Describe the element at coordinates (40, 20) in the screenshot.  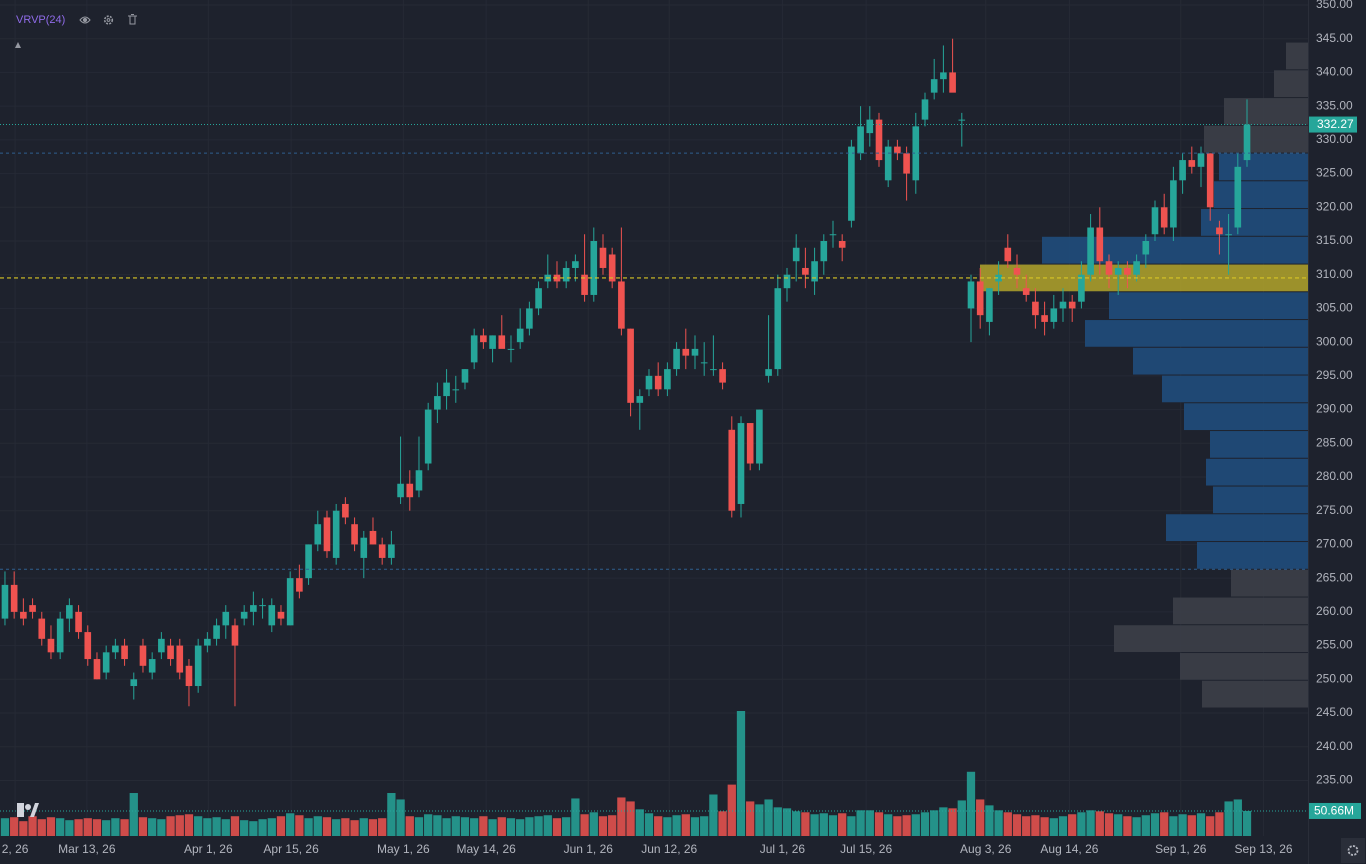
I see `indicator-label: VRVP(24)` at that location.